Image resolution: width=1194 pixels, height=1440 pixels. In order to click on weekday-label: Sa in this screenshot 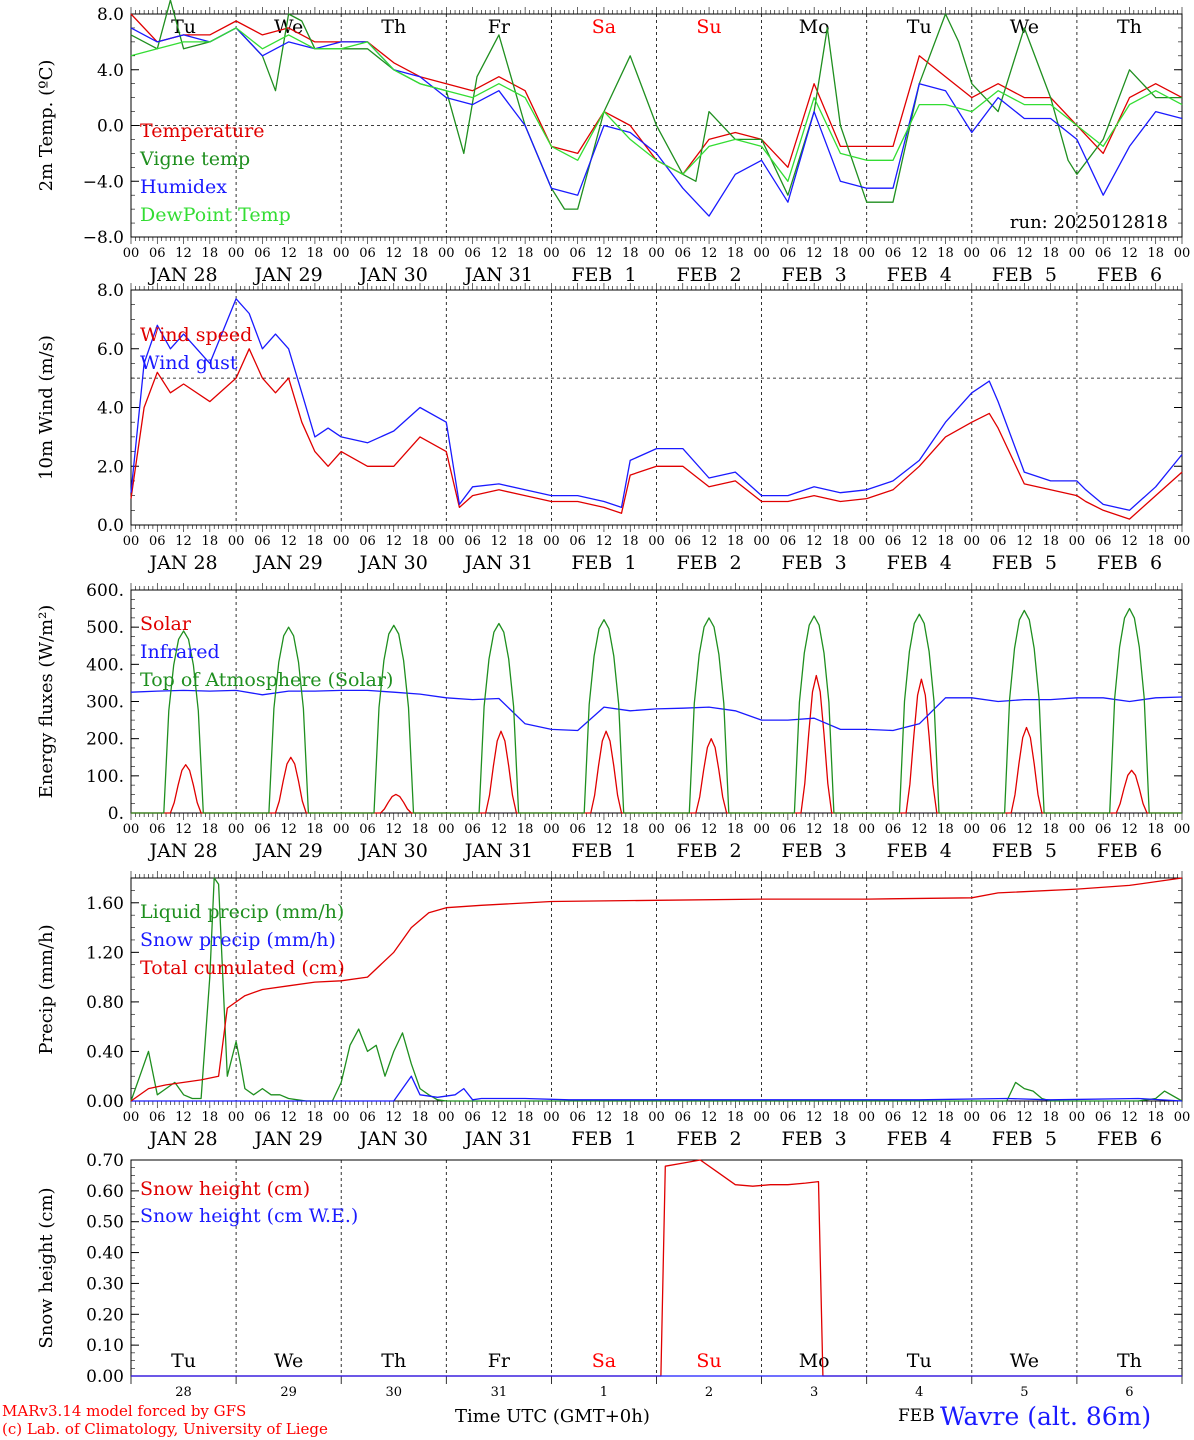, I will do `click(604, 1361)`.